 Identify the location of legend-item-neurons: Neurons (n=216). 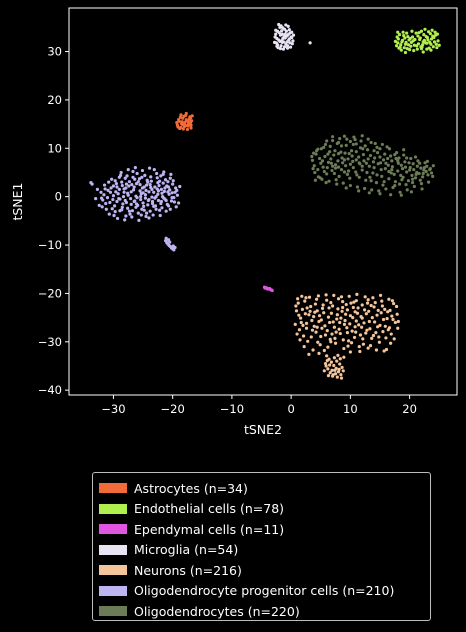
(264, 570).